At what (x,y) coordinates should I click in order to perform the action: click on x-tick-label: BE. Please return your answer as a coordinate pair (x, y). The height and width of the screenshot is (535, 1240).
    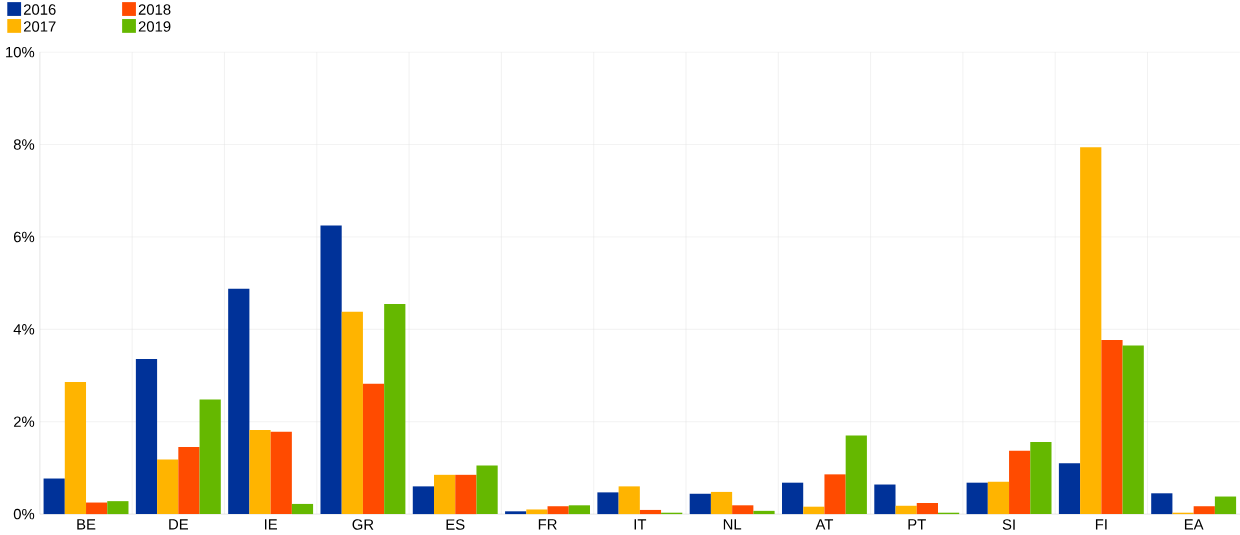
    Looking at the image, I should click on (86, 524).